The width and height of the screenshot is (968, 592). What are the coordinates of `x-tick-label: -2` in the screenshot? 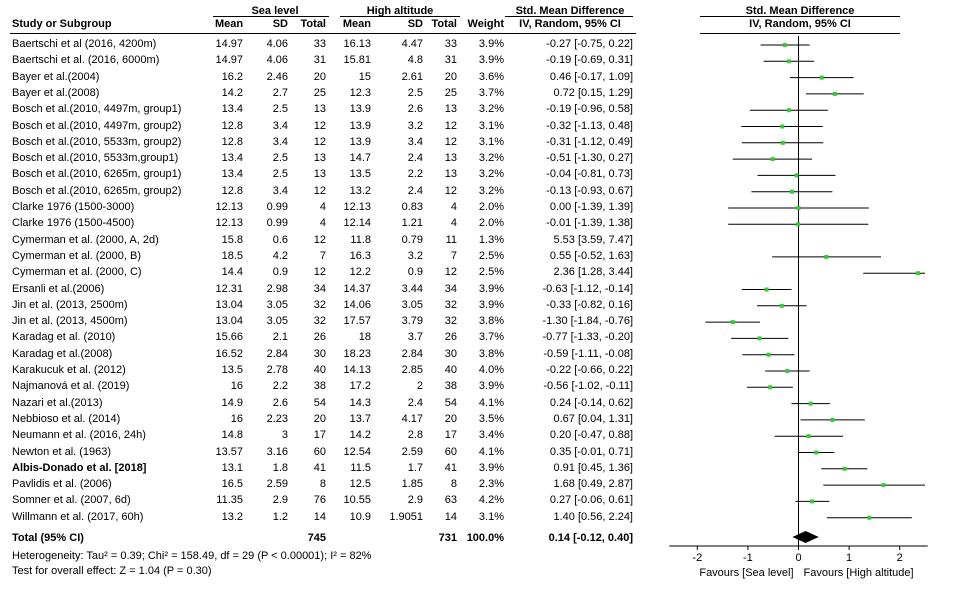 It's located at (697, 558).